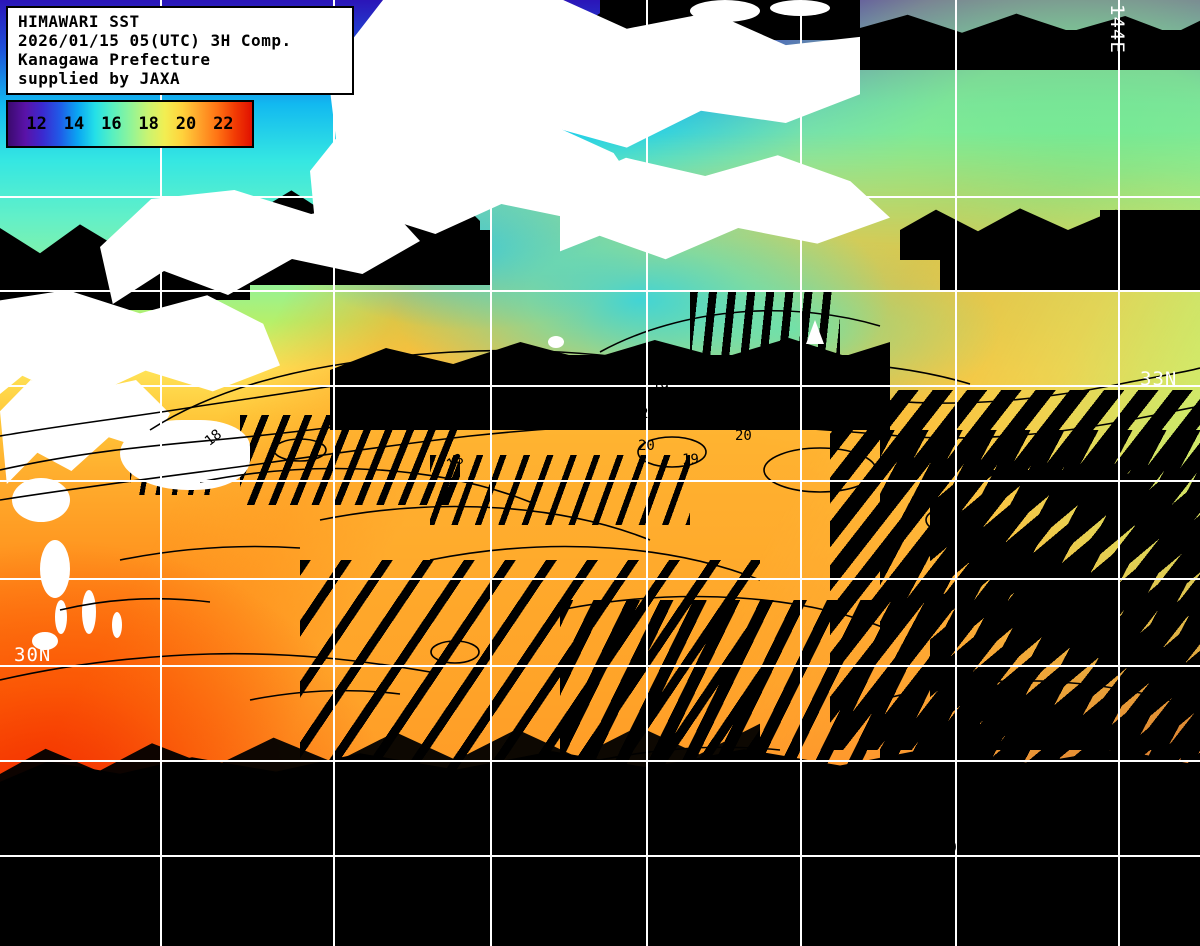 The width and height of the screenshot is (1200, 946). What do you see at coordinates (1117, 29) in the screenshot?
I see `lon-label-144e: 144E` at bounding box center [1117, 29].